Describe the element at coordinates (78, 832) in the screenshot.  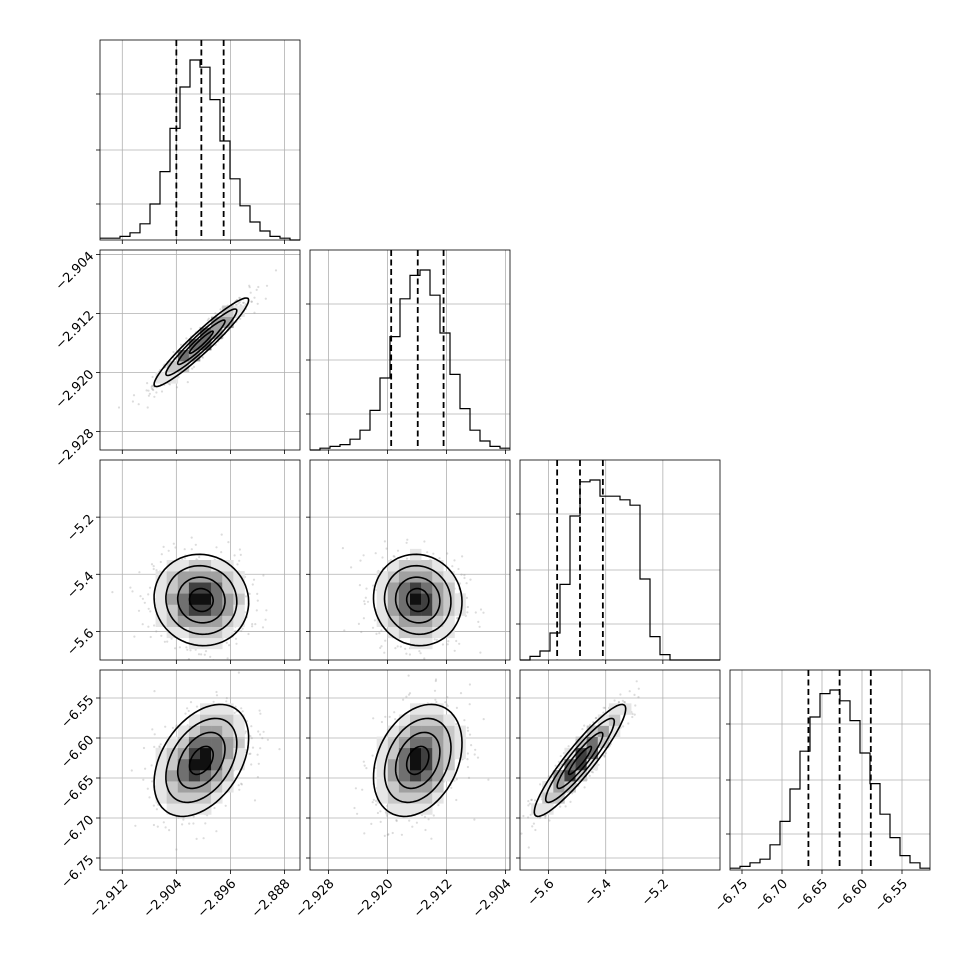
I see `y-tick-label: −6.70` at that location.